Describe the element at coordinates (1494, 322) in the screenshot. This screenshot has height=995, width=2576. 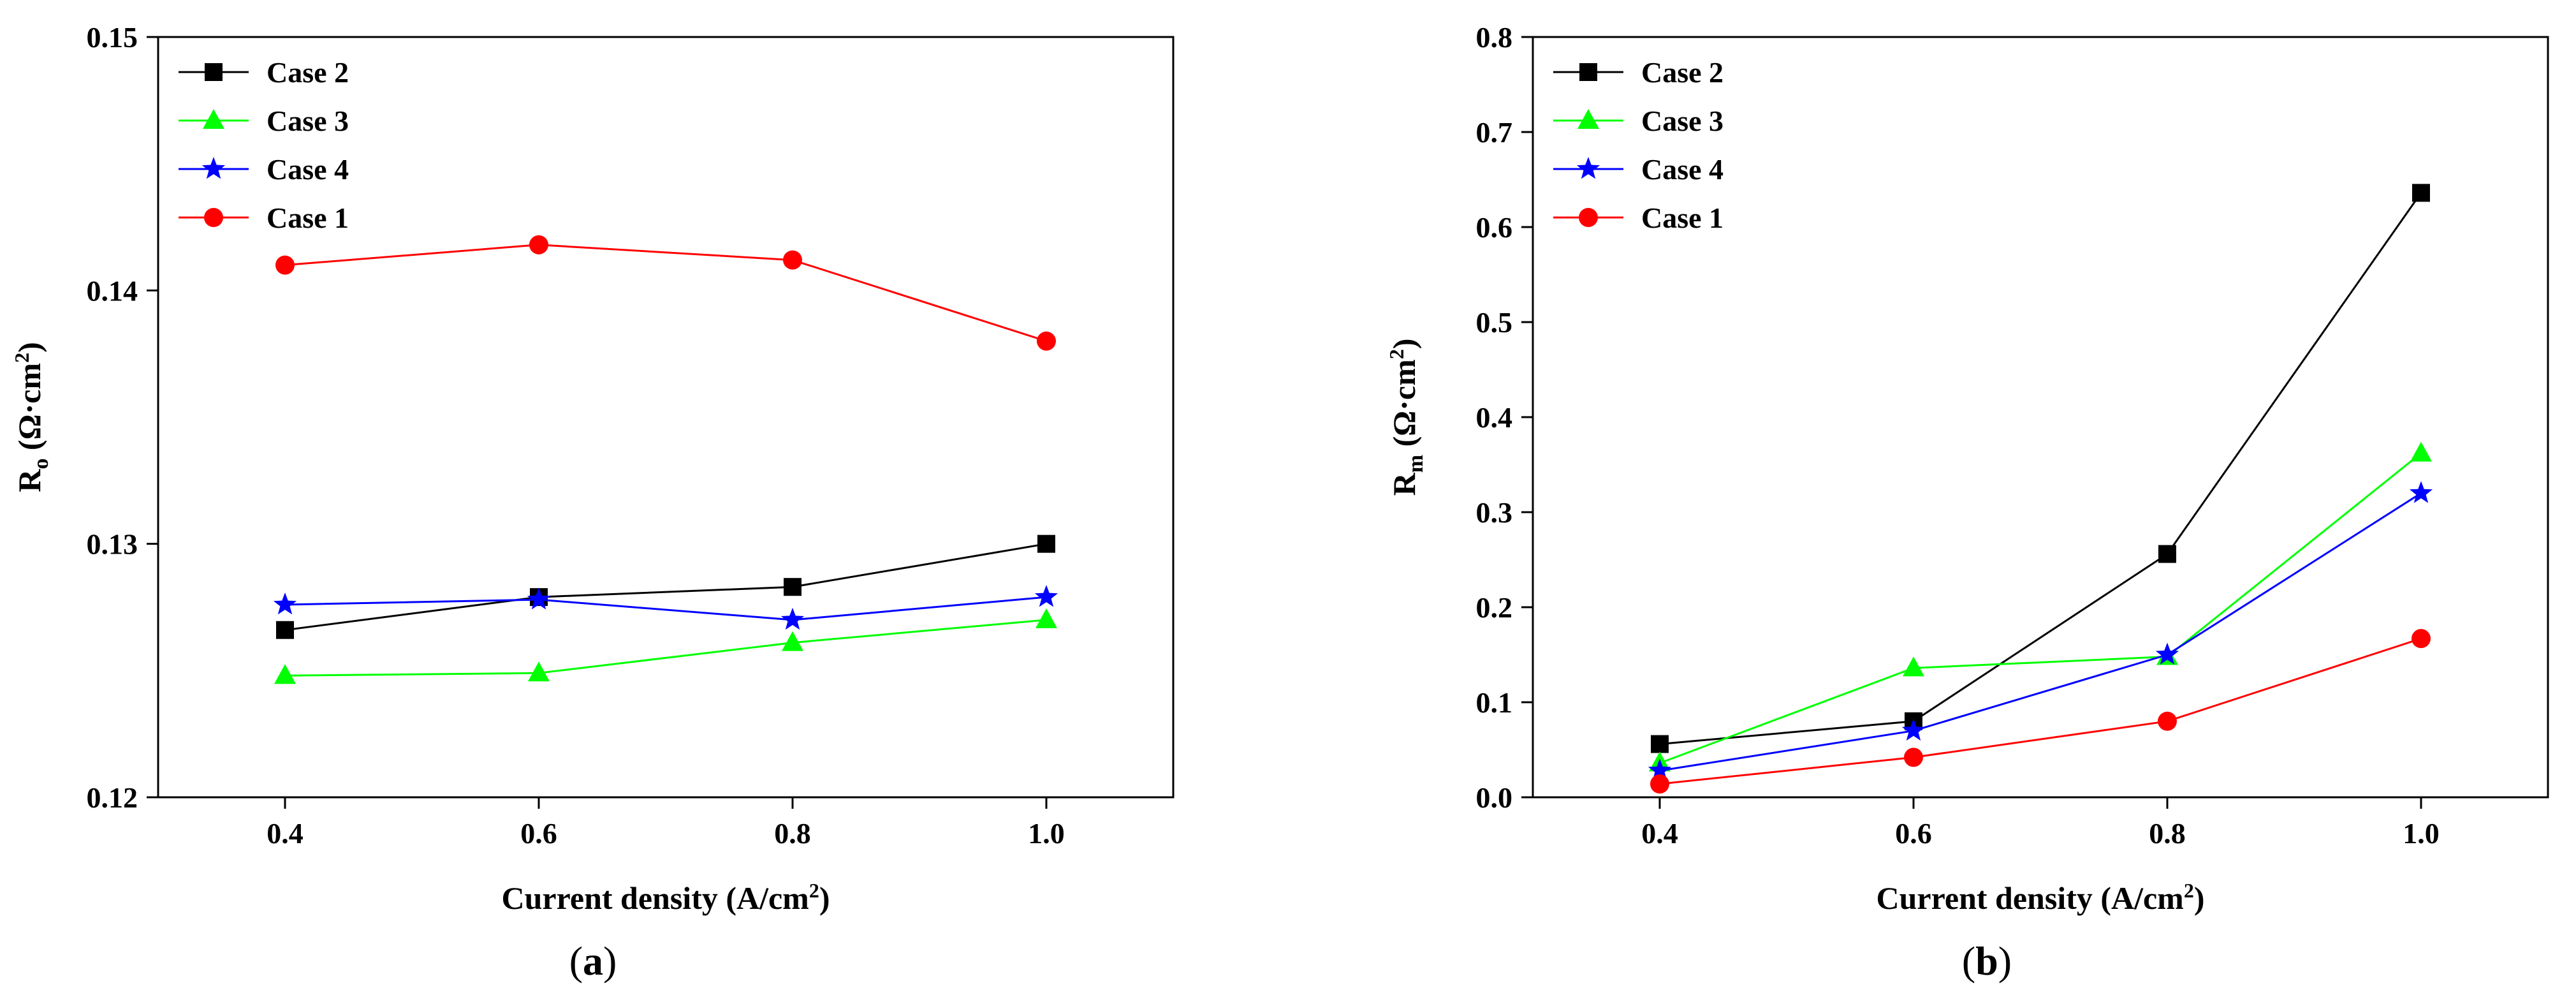
I see `y-tick-label: 0.5` at that location.